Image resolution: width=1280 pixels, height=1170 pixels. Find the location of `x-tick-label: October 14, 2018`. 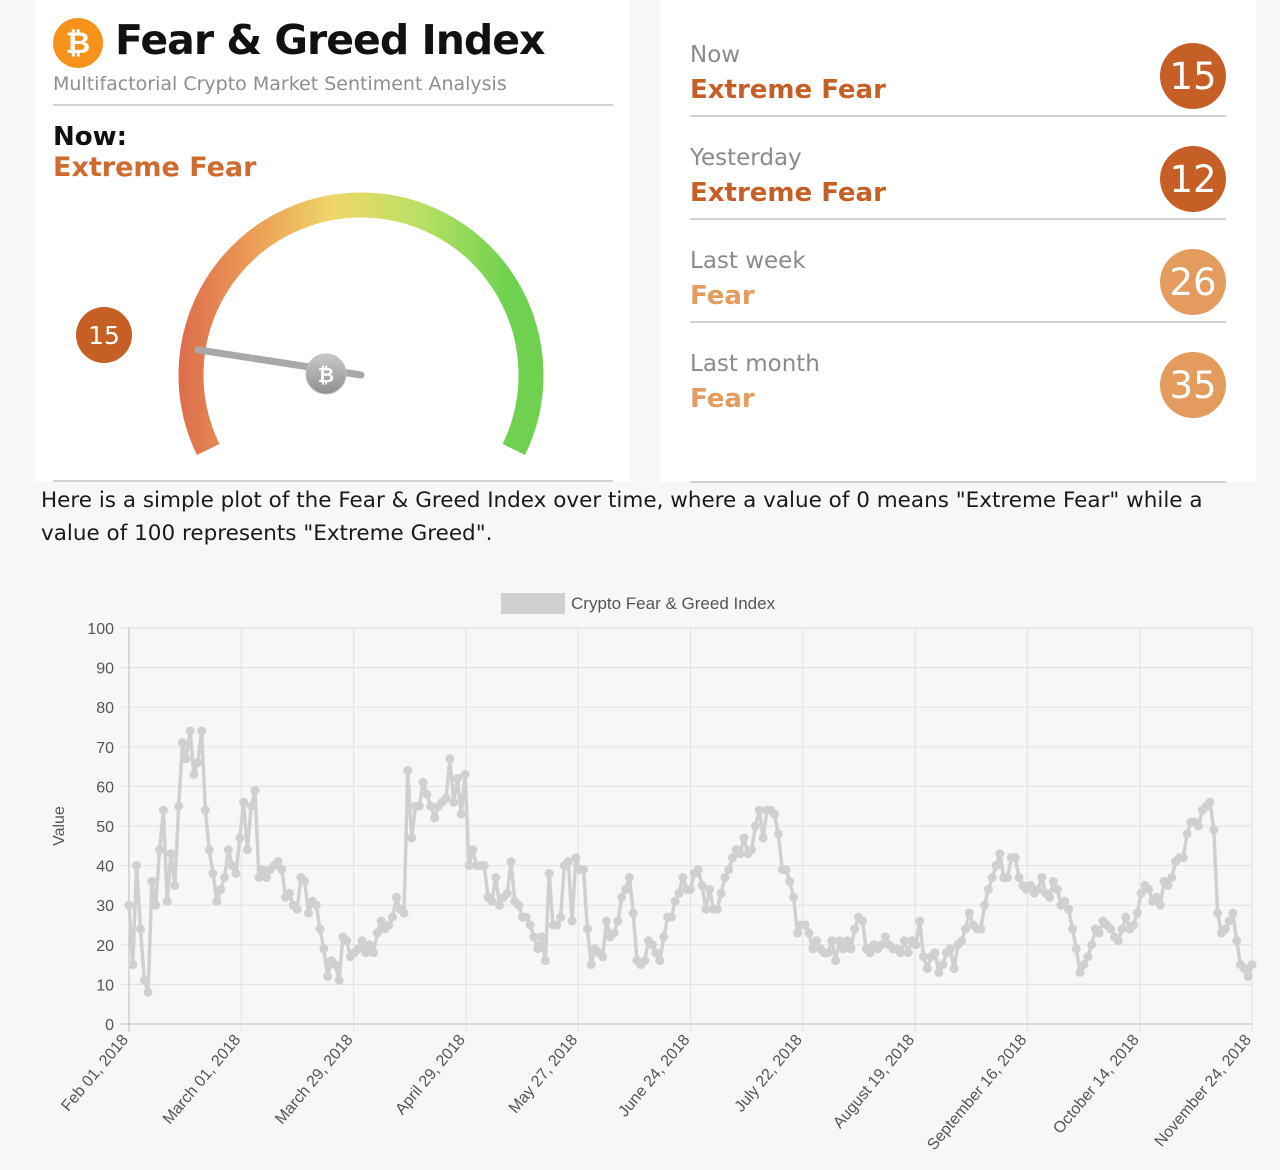

x-tick-label: October 14, 2018 is located at coordinates (1096, 1085).